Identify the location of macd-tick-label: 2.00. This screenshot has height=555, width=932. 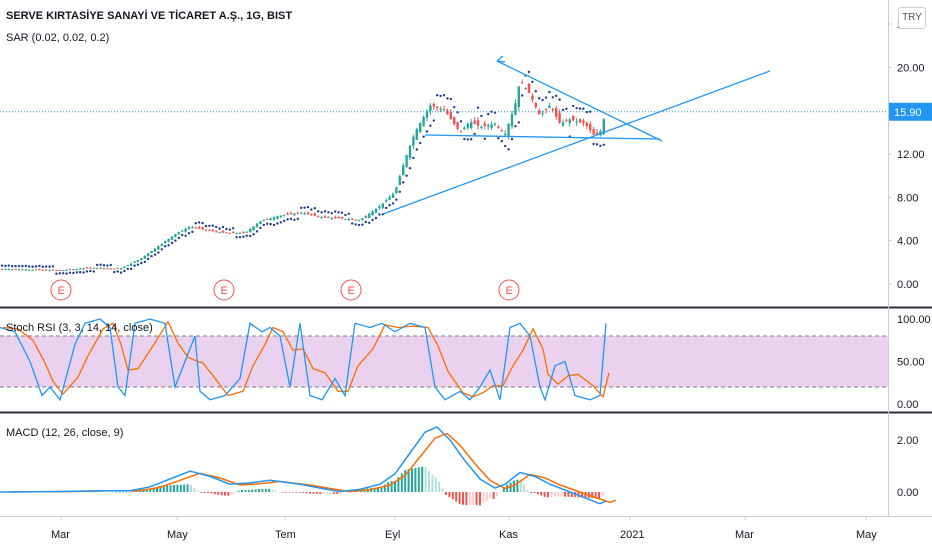
(907, 441).